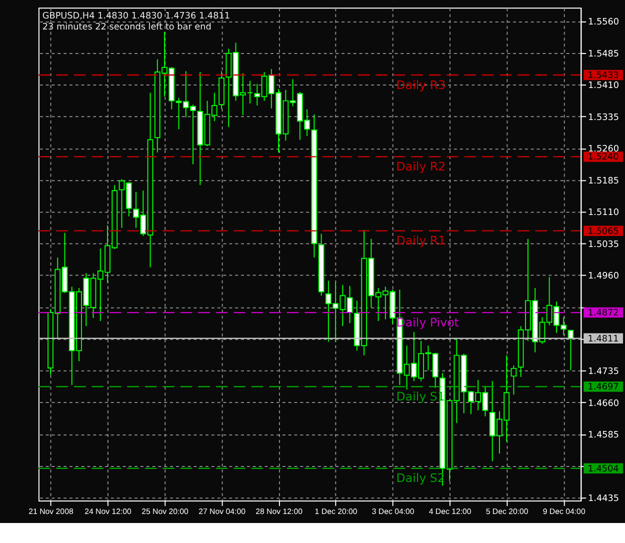 The height and width of the screenshot is (543, 625). What do you see at coordinates (604, 86) in the screenshot?
I see `y-tick-label: 1.5410` at bounding box center [604, 86].